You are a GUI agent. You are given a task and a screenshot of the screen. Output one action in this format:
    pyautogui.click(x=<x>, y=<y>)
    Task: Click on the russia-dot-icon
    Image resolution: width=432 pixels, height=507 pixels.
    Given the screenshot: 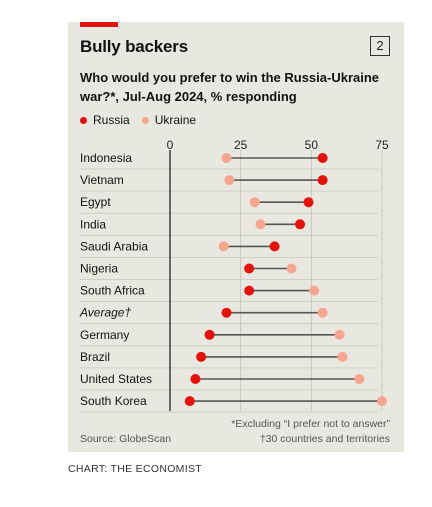 What is the action you would take?
    pyautogui.click(x=83, y=120)
    